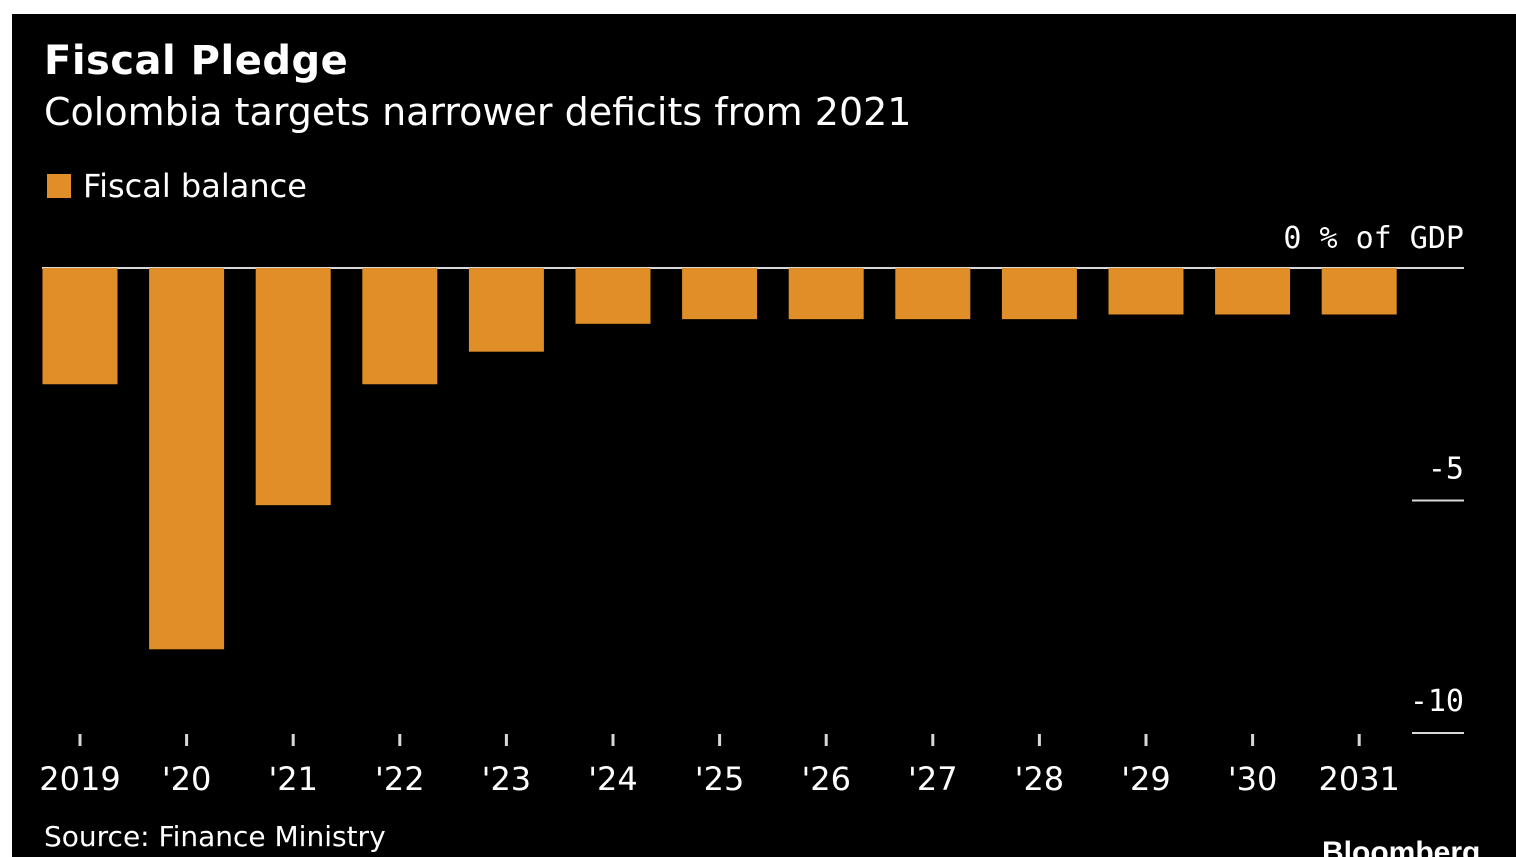 The height and width of the screenshot is (857, 1516). Describe the element at coordinates (195, 186) in the screenshot. I see `legend-label: Fiscal balance` at that location.